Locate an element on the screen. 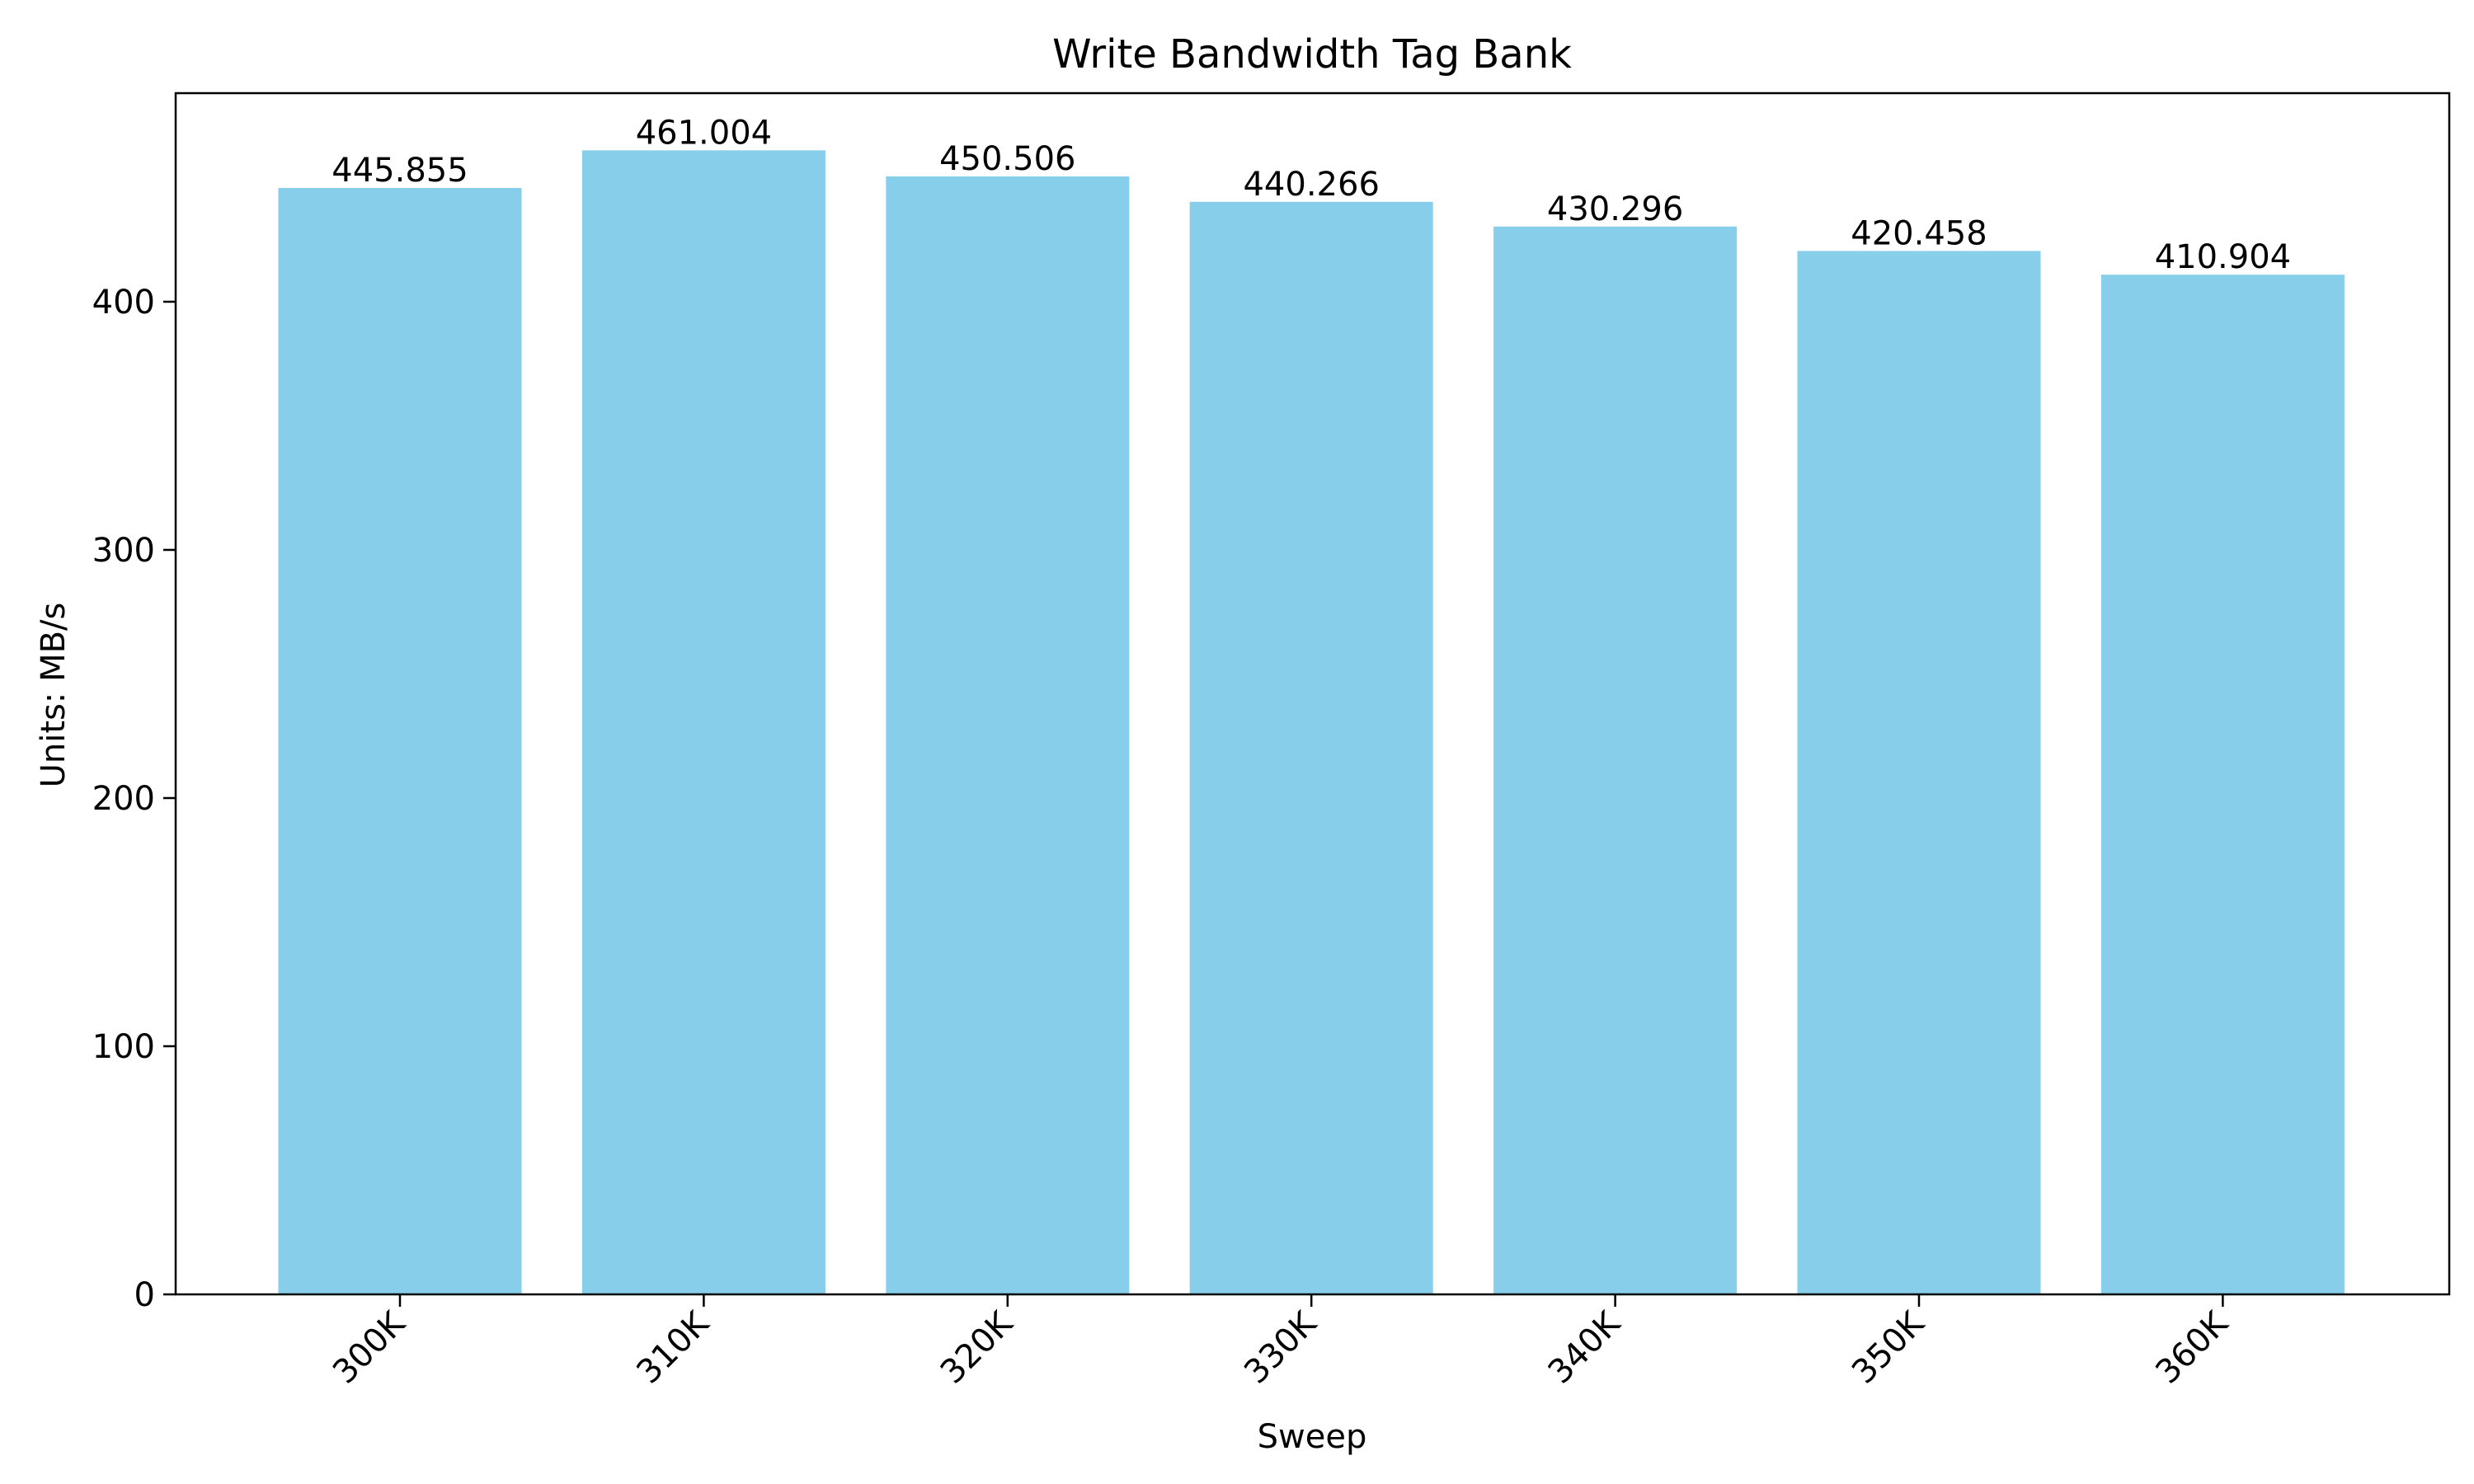  y-axis: 0 100 200 300 400 is located at coordinates (134, 799).